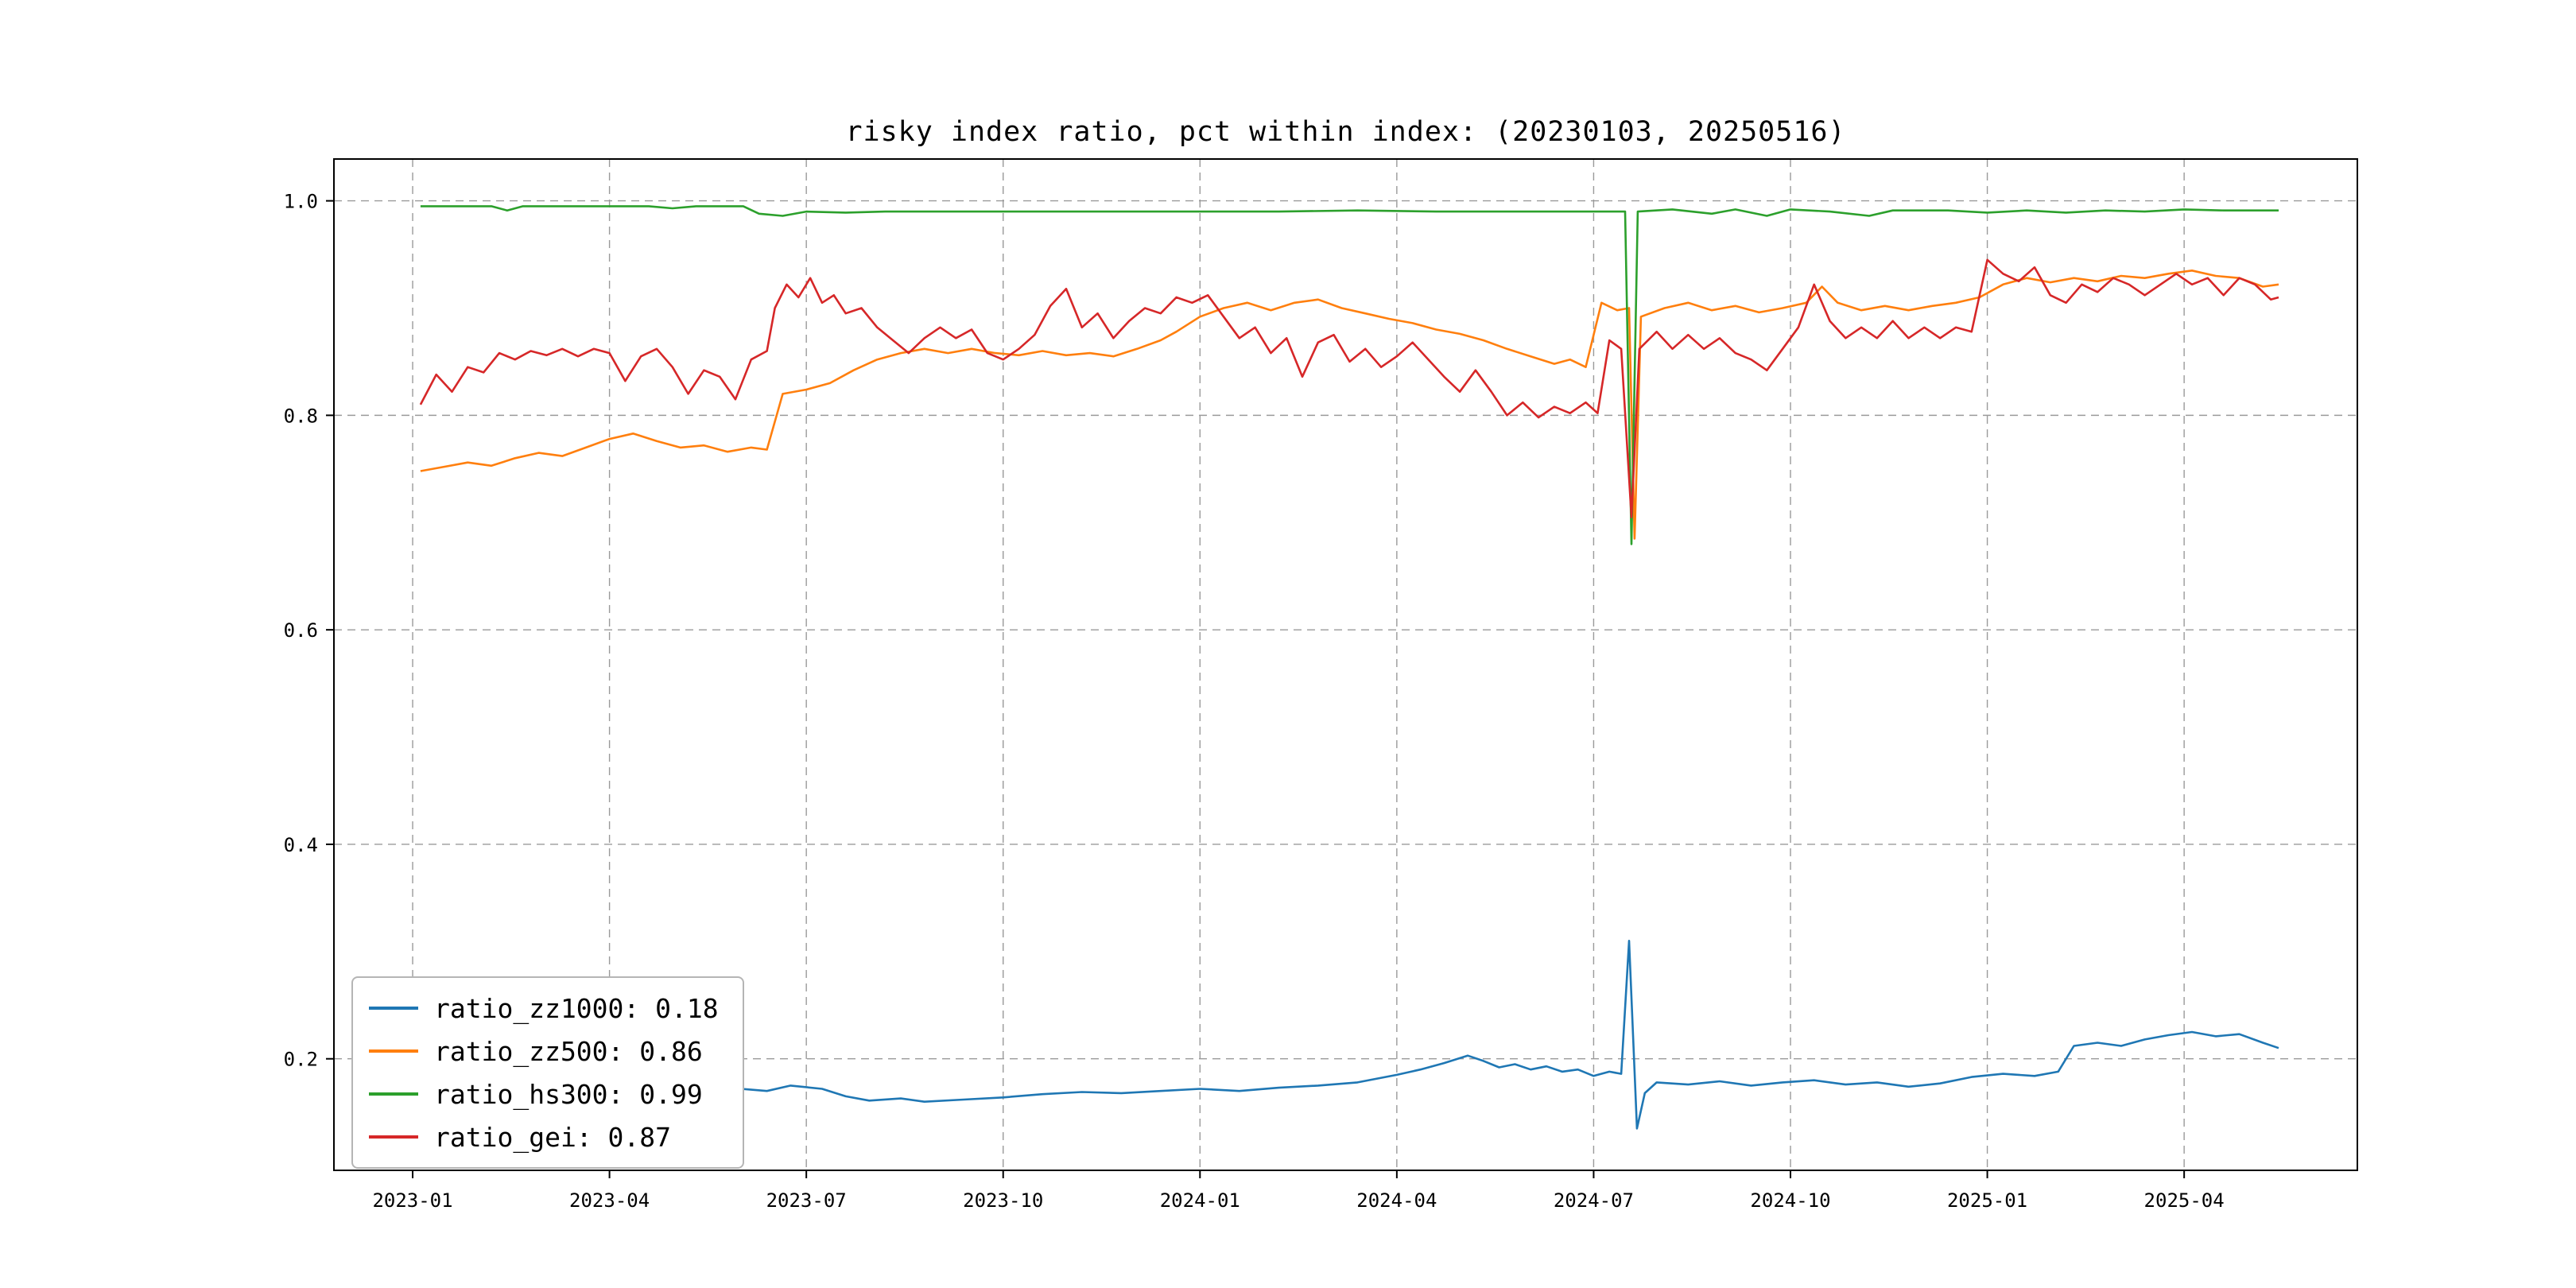 The image size is (2576, 1288). What do you see at coordinates (394, 1008) in the screenshot?
I see `legend-line-swatch-ratio_zz1000` at bounding box center [394, 1008].